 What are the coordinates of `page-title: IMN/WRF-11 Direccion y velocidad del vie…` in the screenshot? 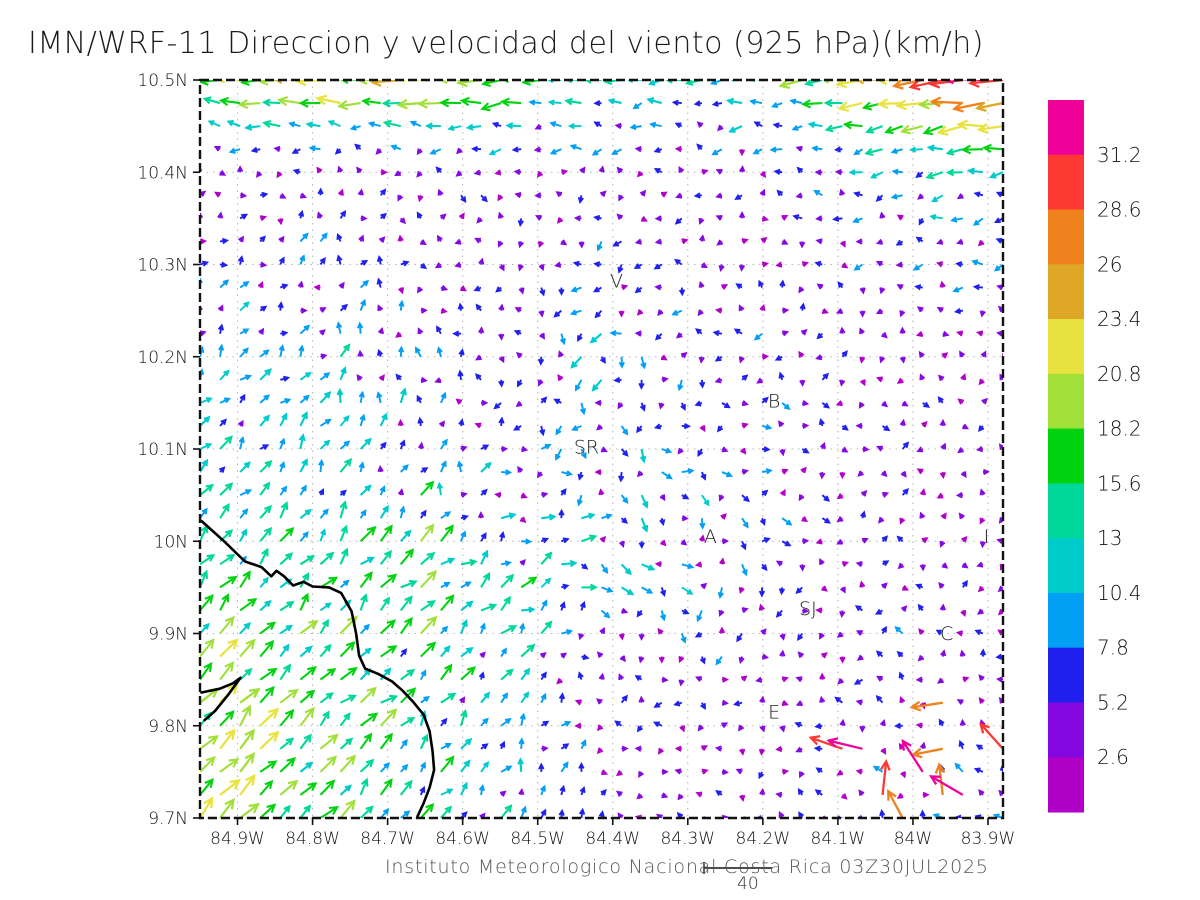 It's located at (506, 43).